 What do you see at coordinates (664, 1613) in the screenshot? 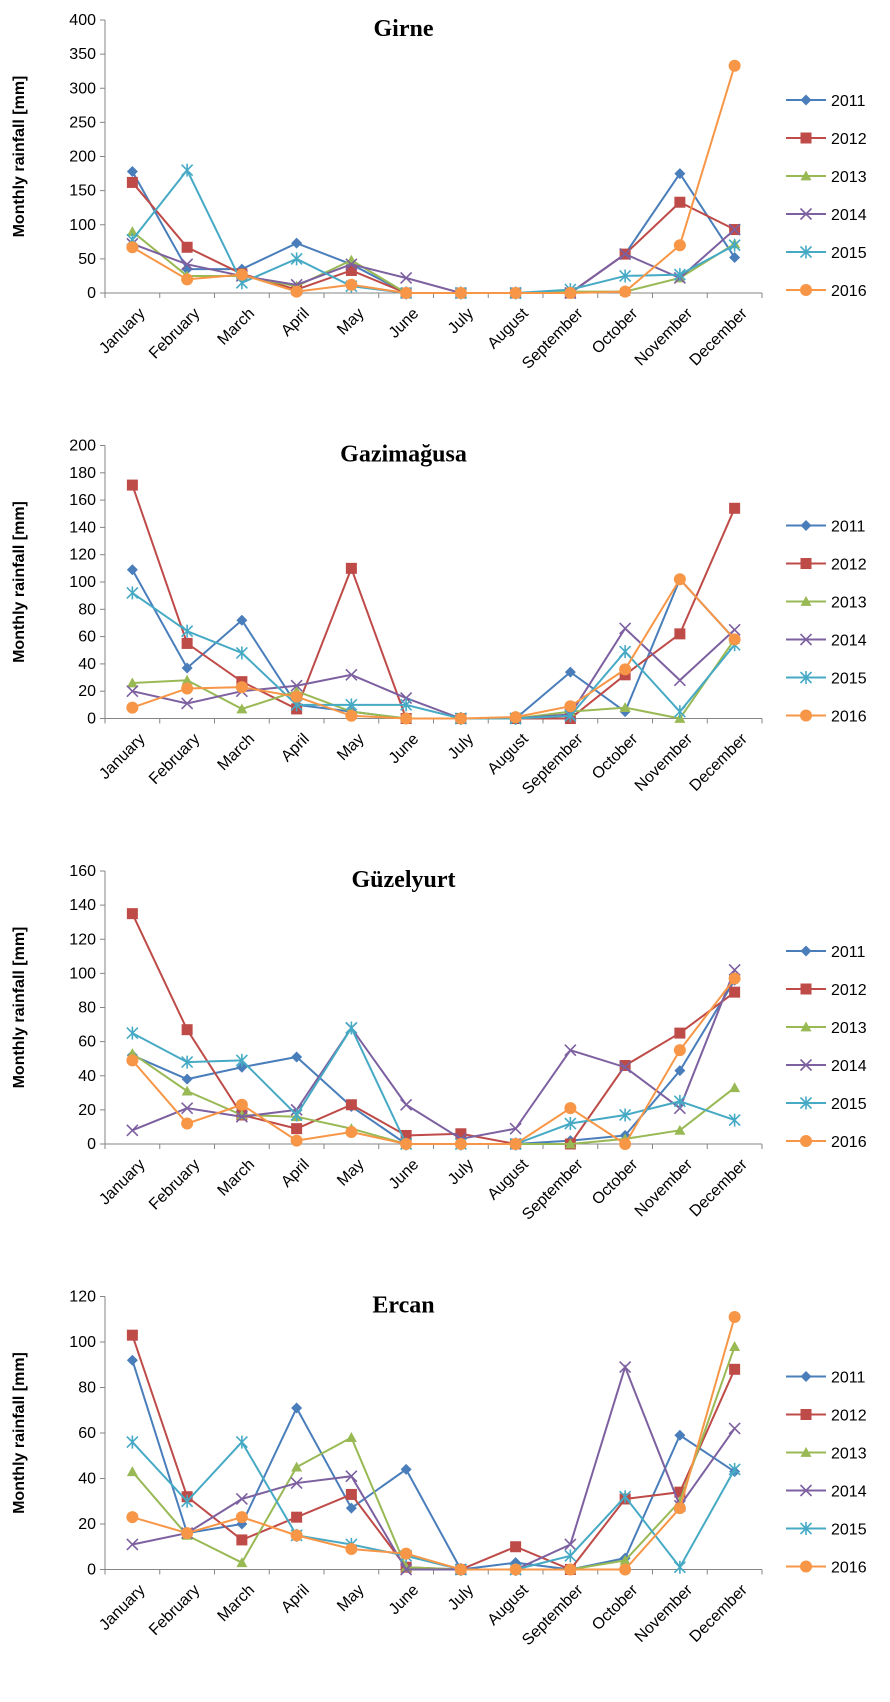
I see `x-tick-label: November` at bounding box center [664, 1613].